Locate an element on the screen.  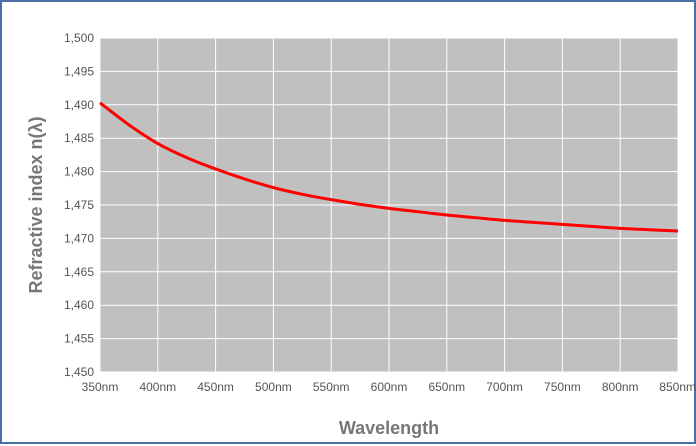
x-tick-label: 450nm is located at coordinates (215, 387).